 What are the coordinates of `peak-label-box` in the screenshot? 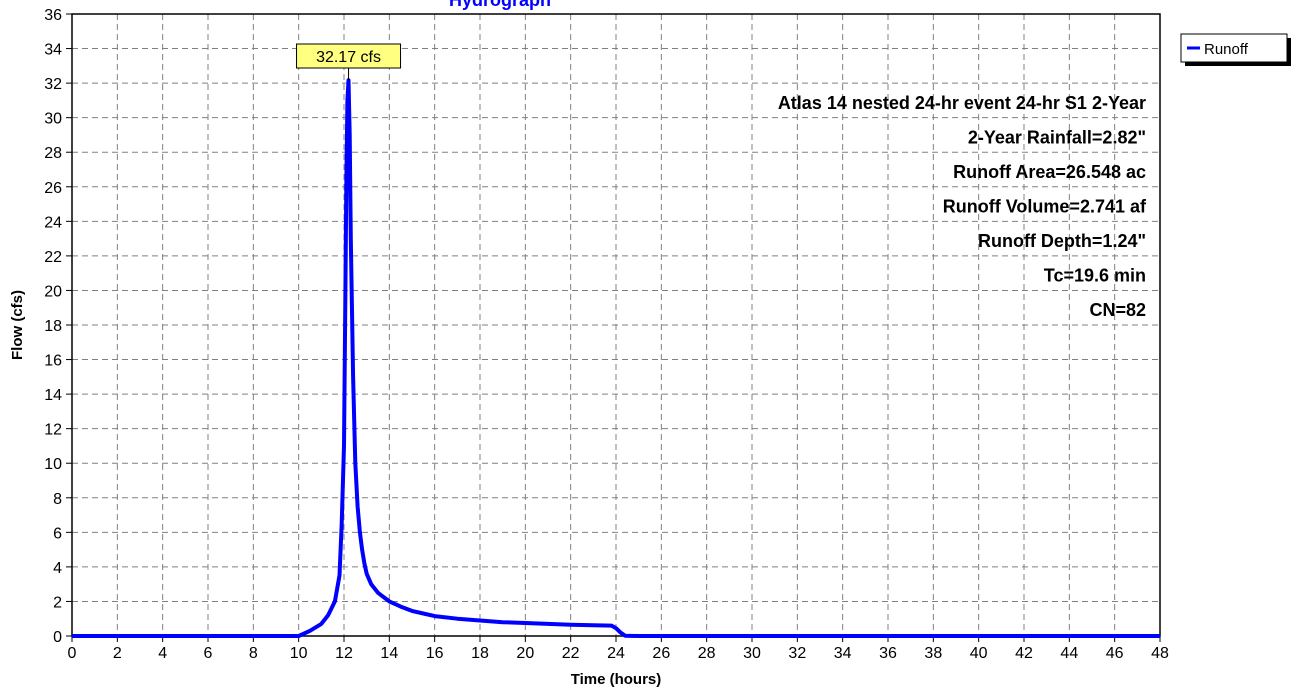 It's located at (349, 56).